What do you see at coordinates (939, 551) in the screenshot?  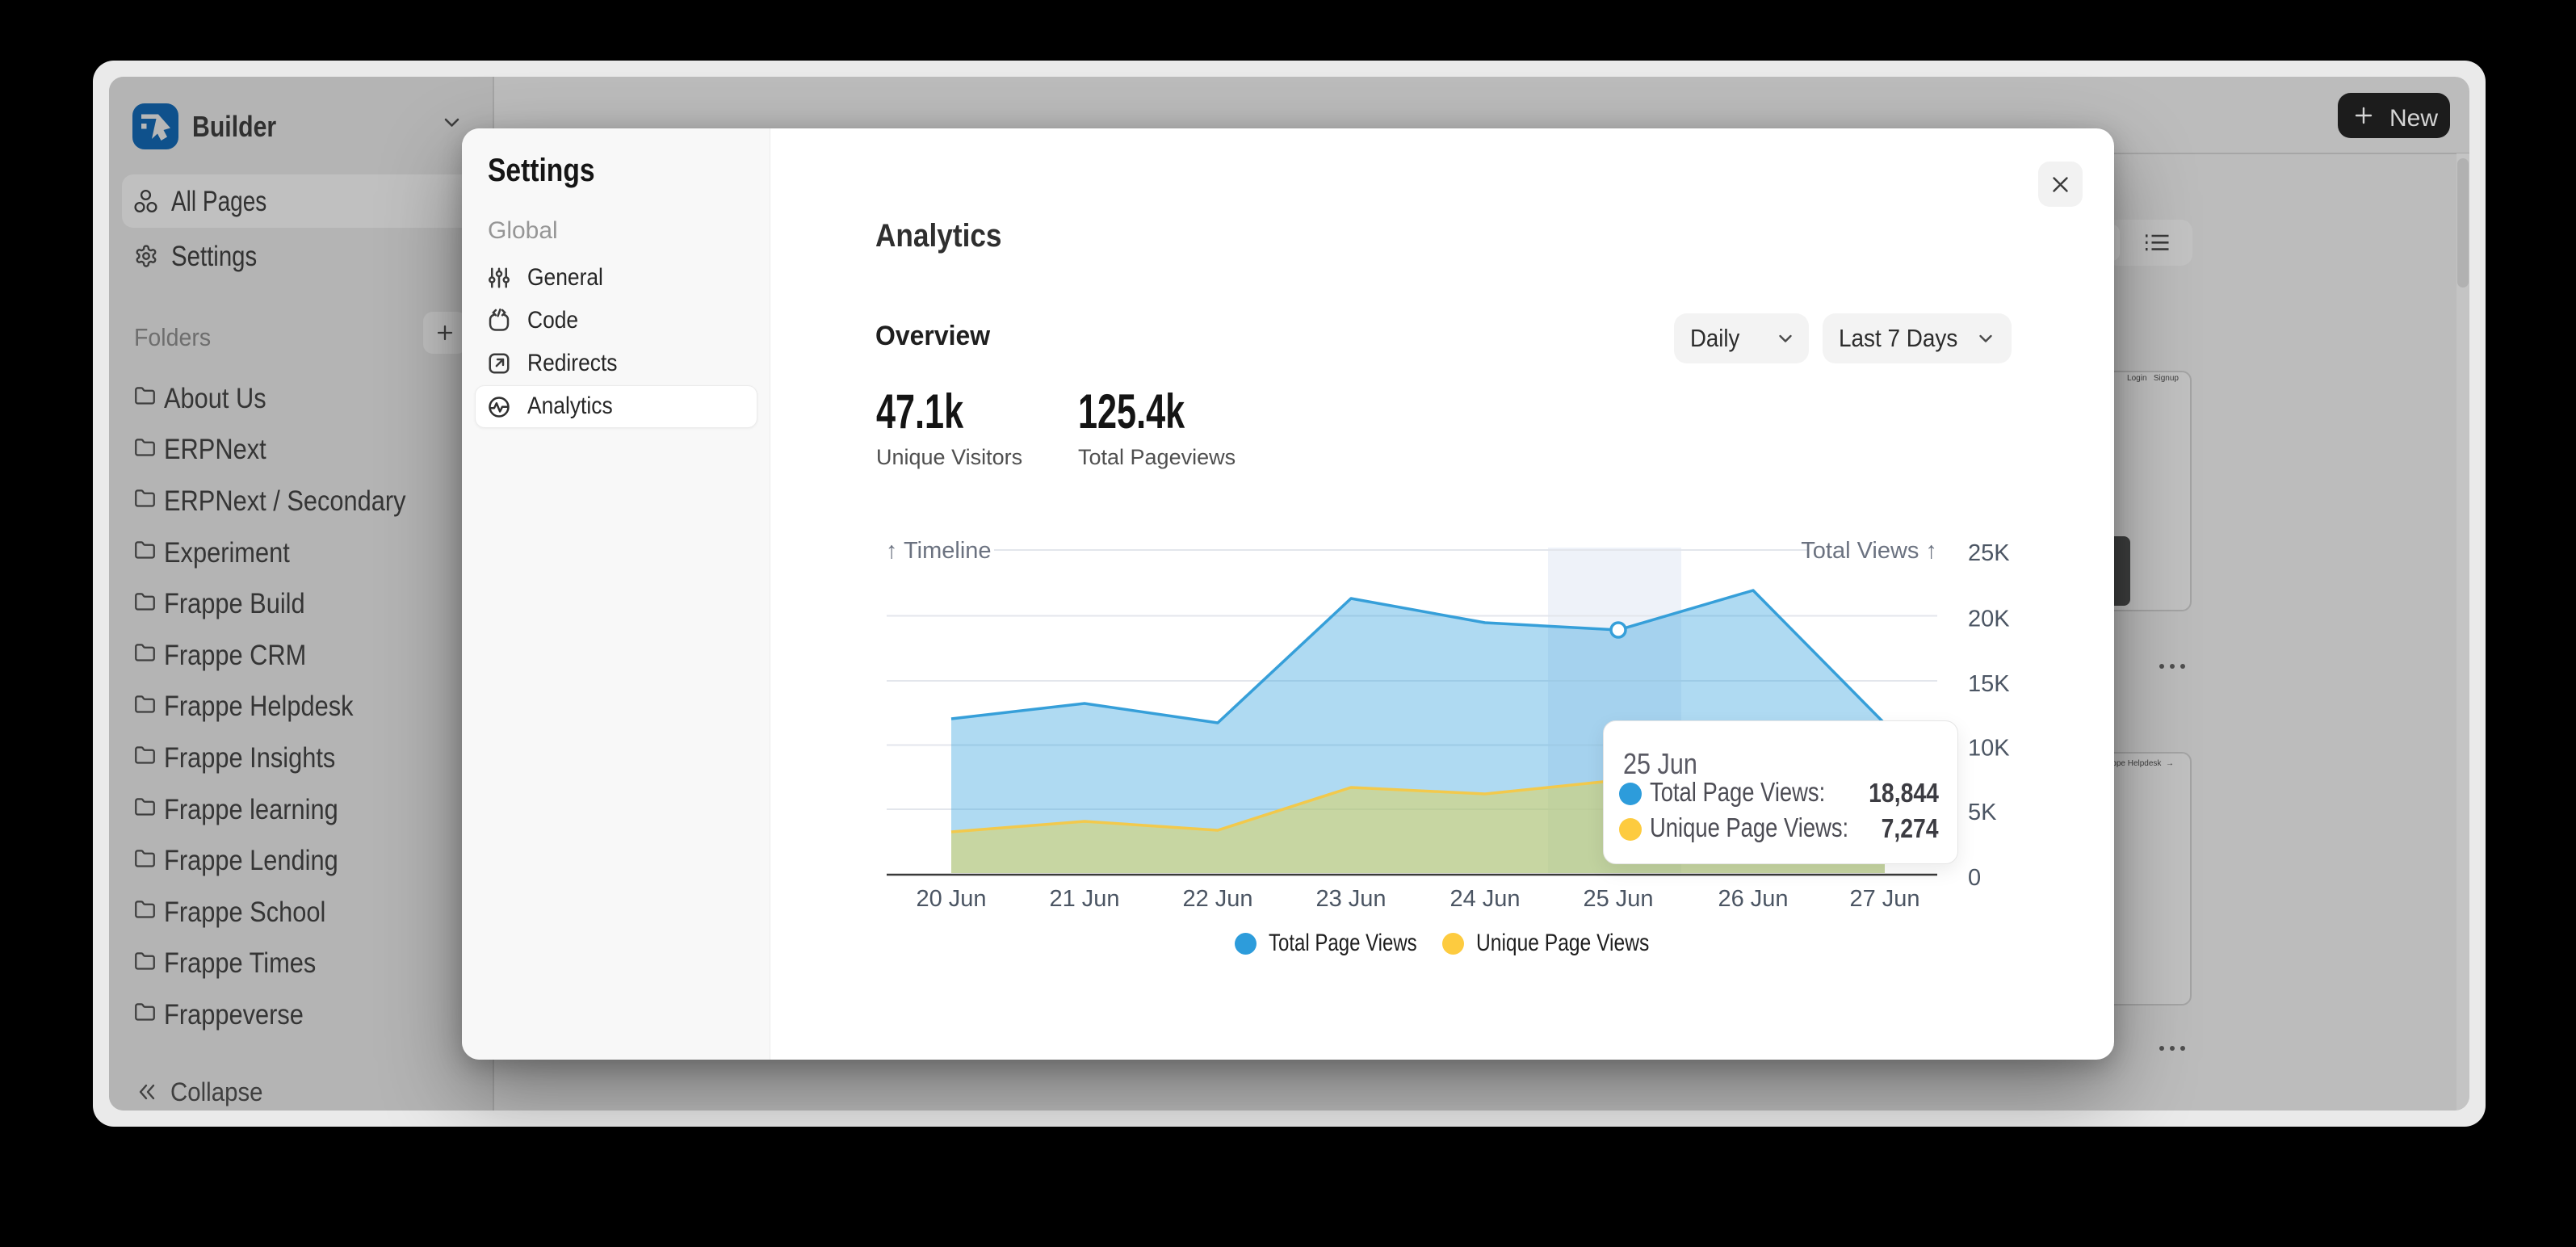 I see `svg-text: ↑ Timeline` at bounding box center [939, 551].